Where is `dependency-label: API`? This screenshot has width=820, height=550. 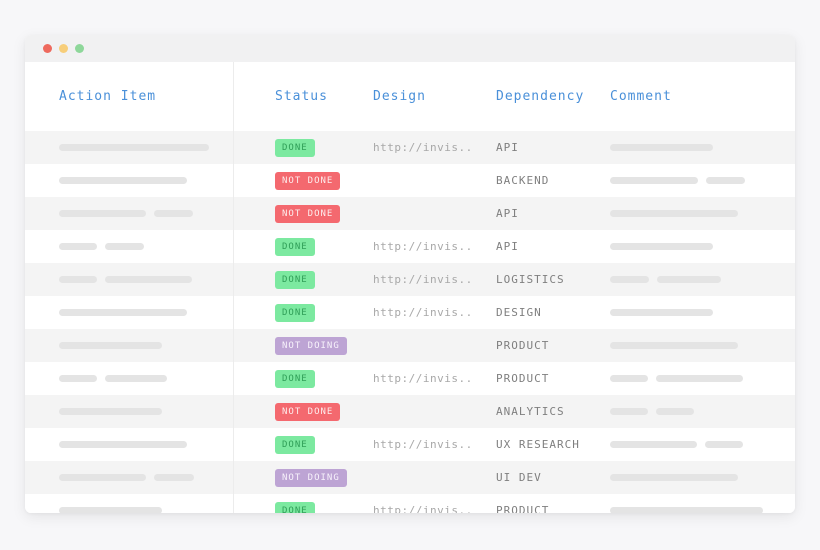 dependency-label: API is located at coordinates (507, 246).